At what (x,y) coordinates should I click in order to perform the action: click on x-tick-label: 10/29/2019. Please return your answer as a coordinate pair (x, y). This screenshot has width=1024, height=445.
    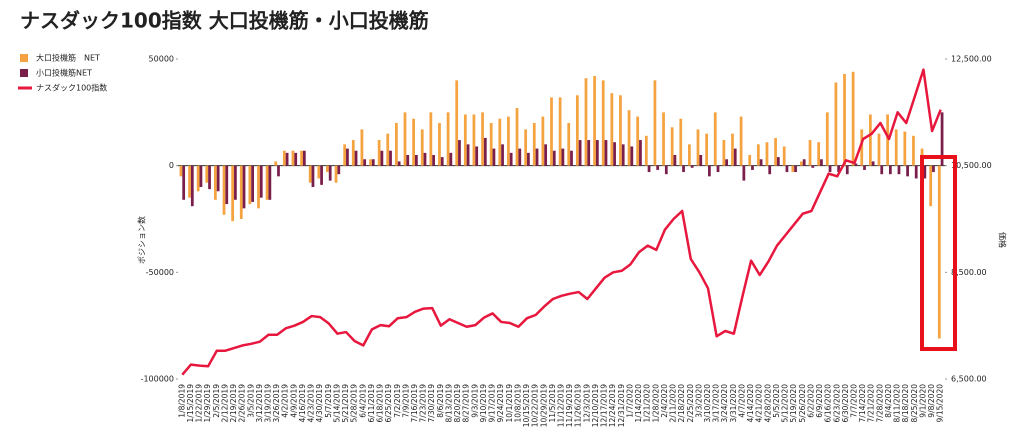
    Looking at the image, I should click on (543, 405).